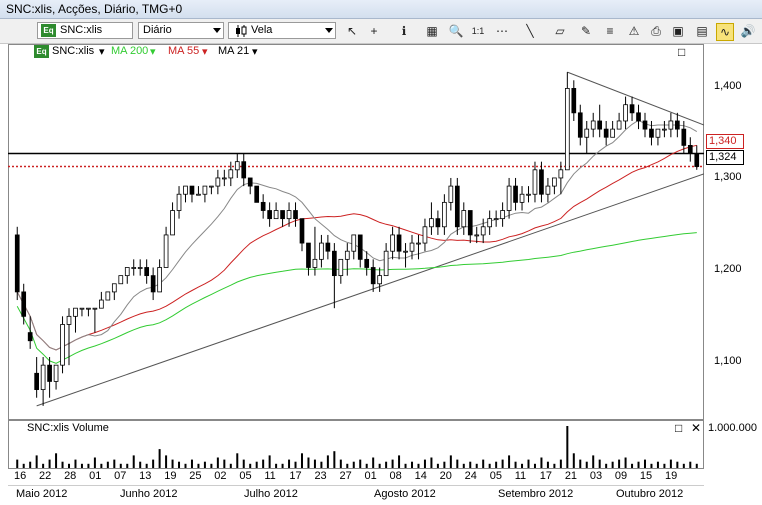  What do you see at coordinates (73, 51) in the screenshot?
I see `legend-symbol: SNC:xlis` at bounding box center [73, 51].